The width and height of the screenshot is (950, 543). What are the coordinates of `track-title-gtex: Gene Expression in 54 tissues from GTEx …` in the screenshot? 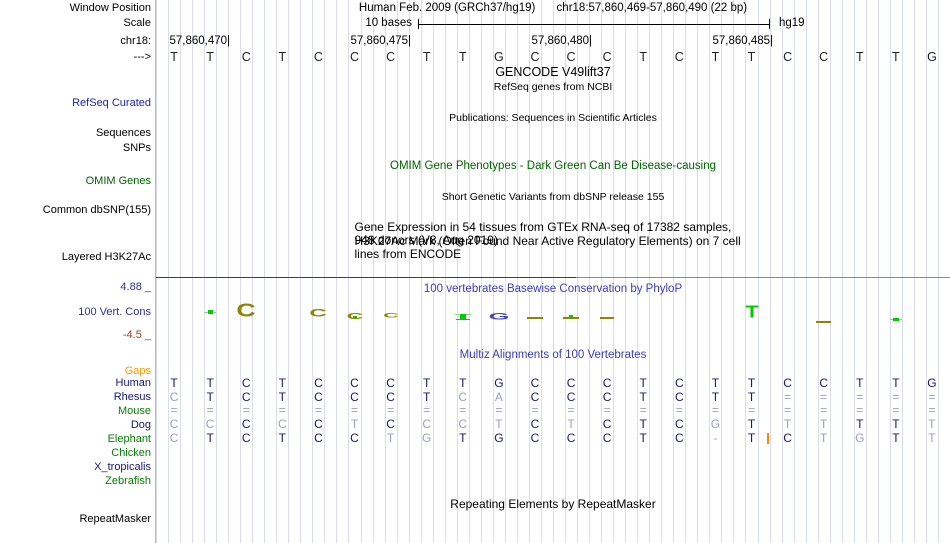 It's located at (543, 233).